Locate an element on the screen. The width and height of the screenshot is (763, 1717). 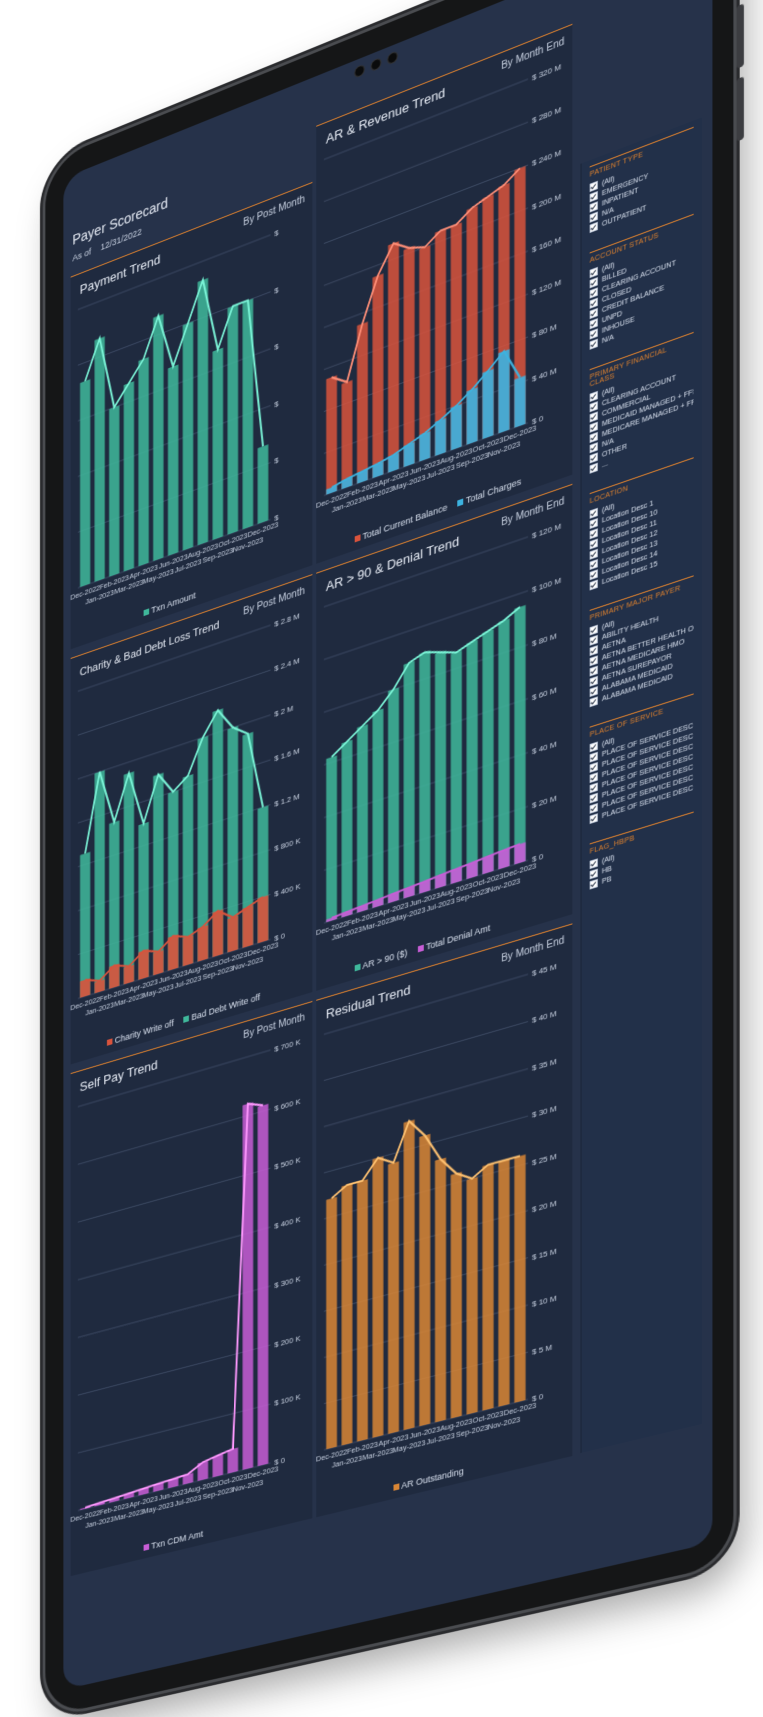
y-tick-label: $ 280 M is located at coordinates (546, 115).